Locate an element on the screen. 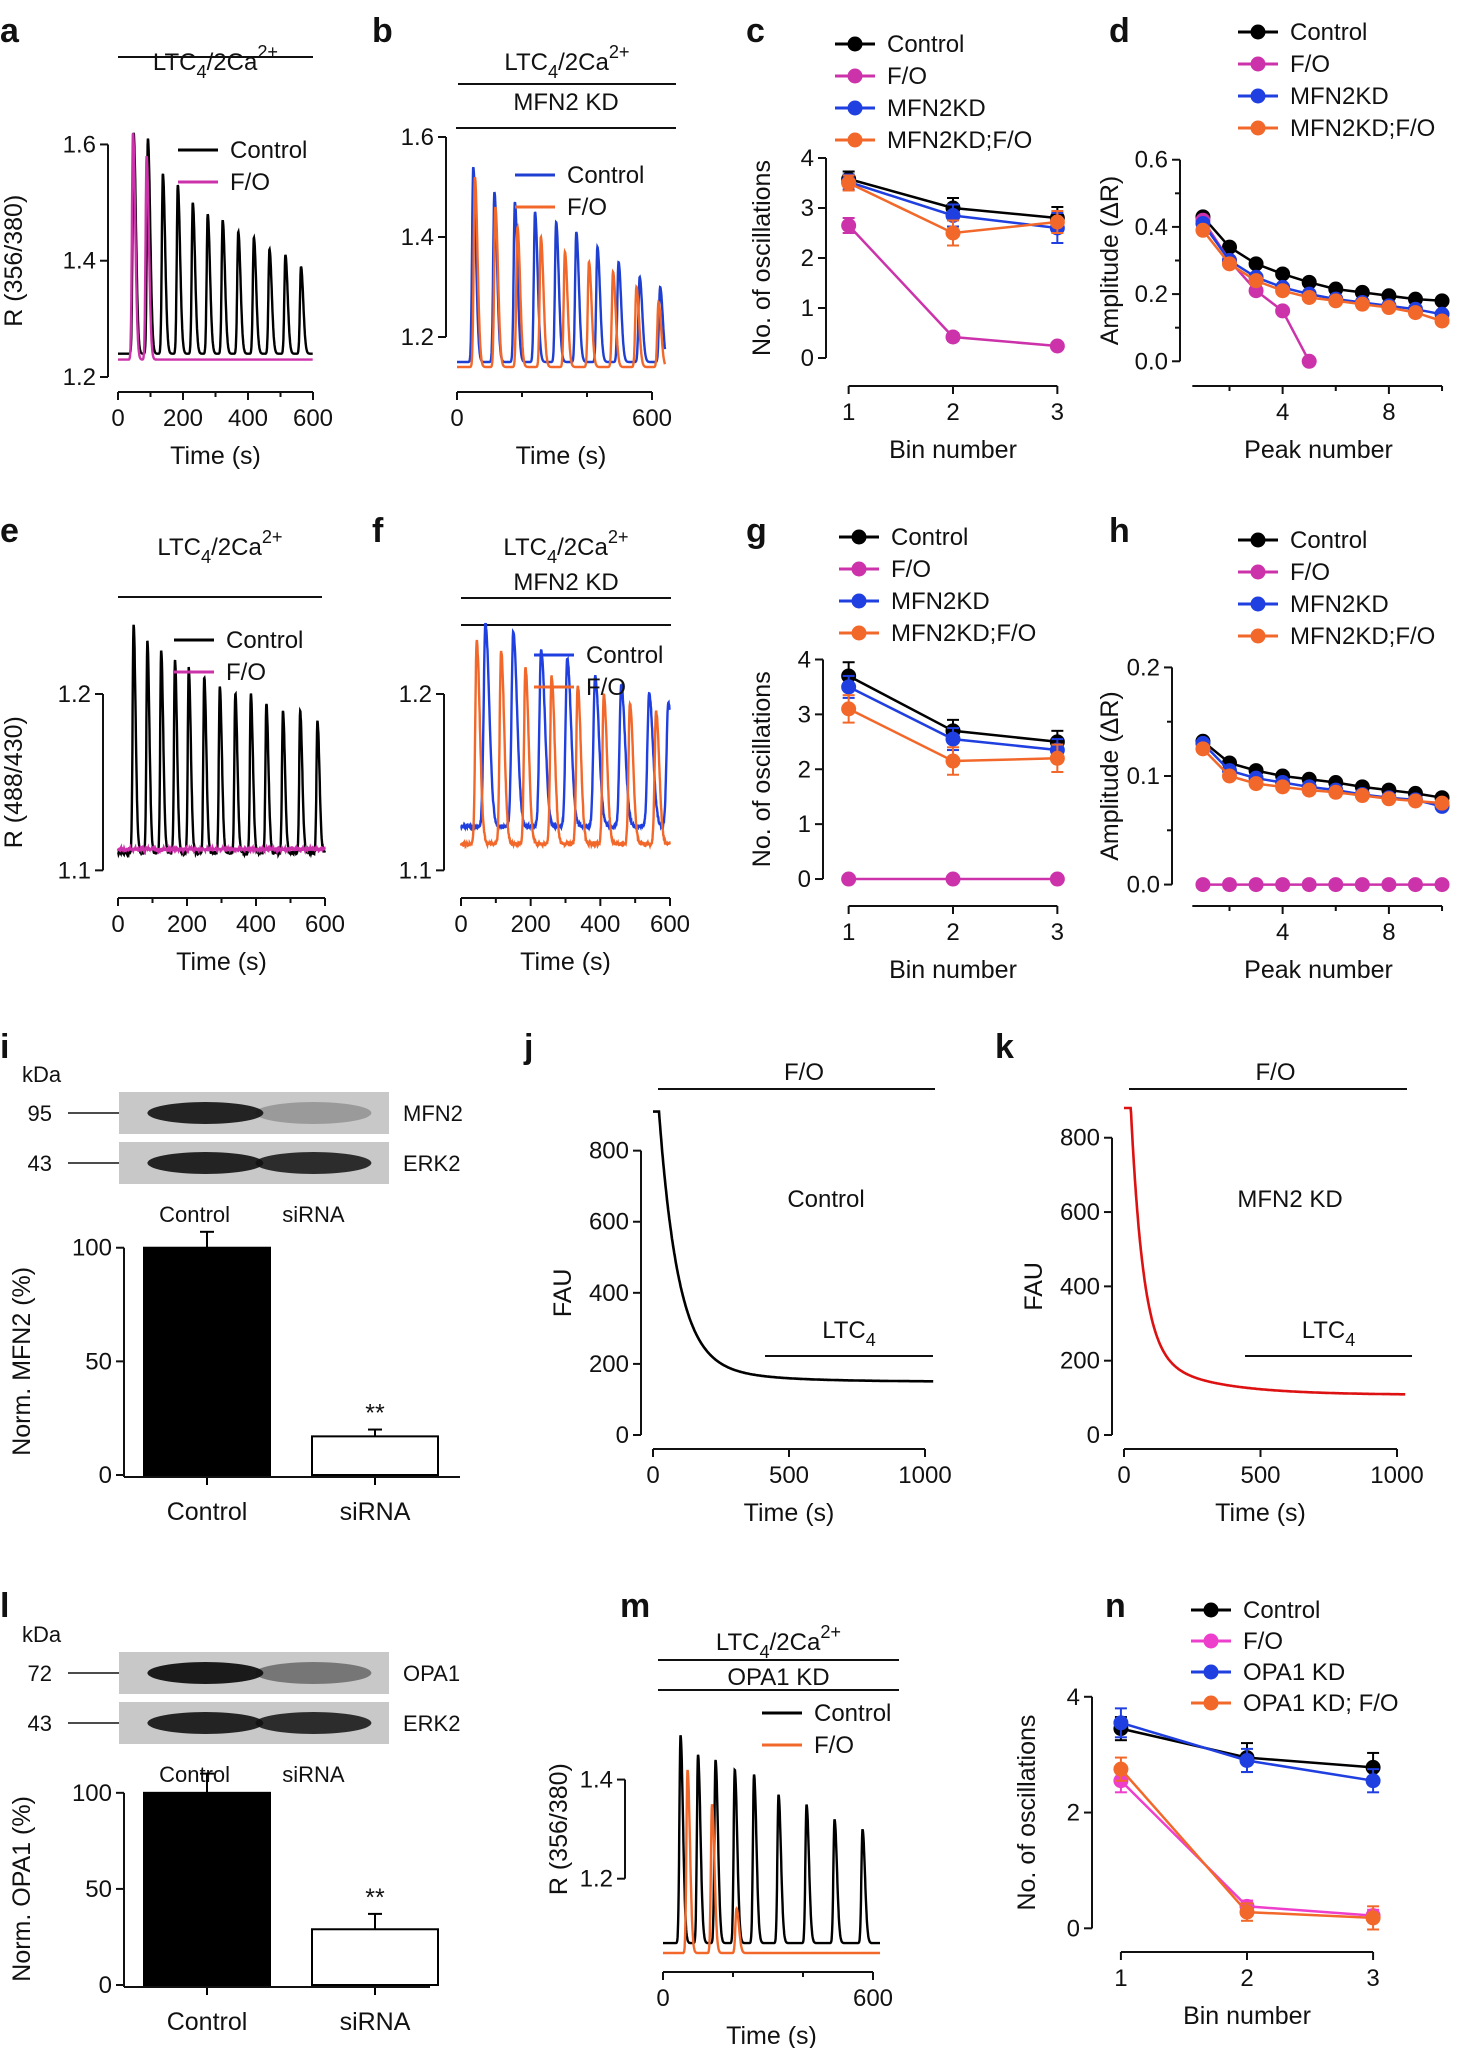 The width and height of the screenshot is (1481, 2048). x-tick-label: 1000 is located at coordinates (1396, 1475).